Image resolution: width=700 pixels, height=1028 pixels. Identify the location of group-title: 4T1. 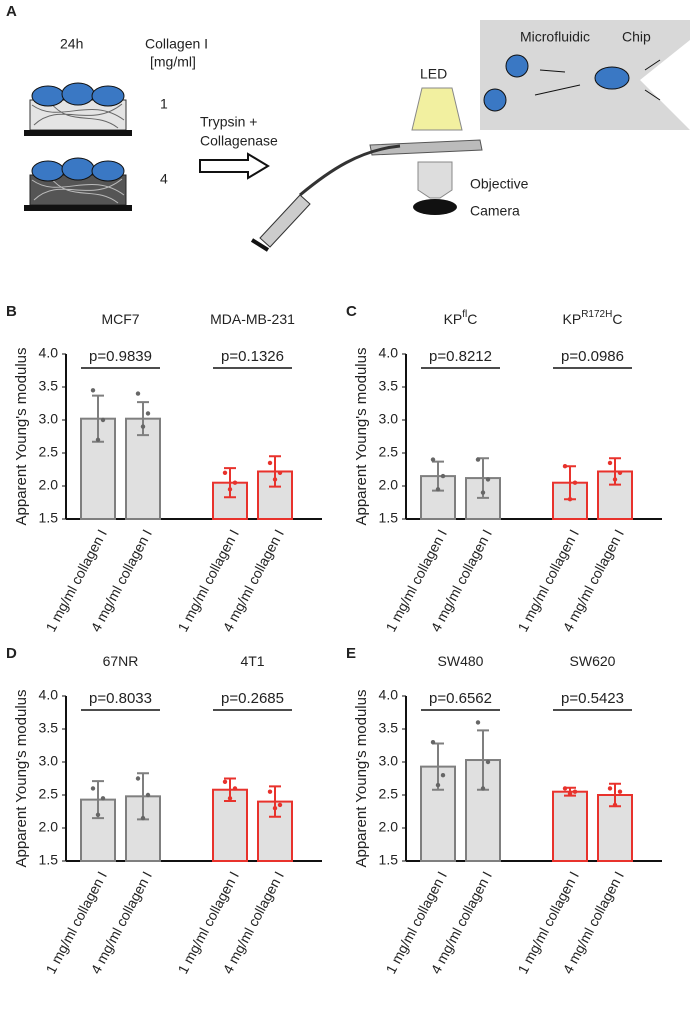
(252, 661).